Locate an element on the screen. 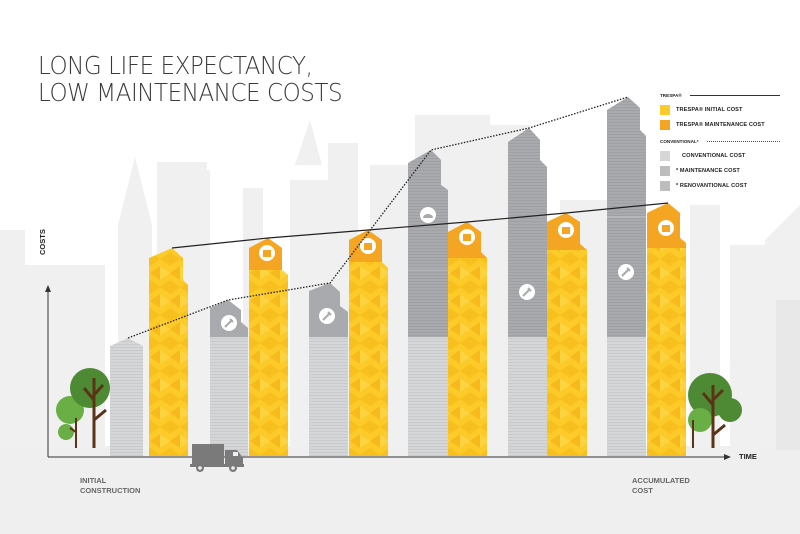  yellow-swatch-icon is located at coordinates (665, 109).